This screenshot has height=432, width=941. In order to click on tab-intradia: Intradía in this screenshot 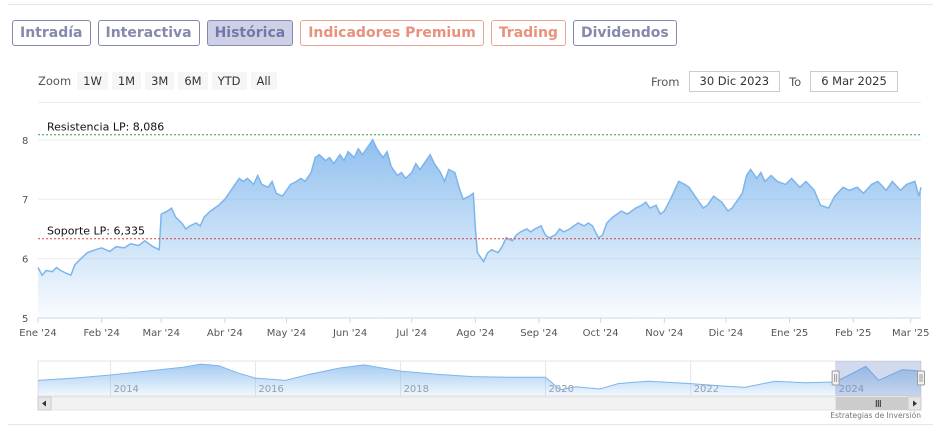, I will do `click(51, 33)`.